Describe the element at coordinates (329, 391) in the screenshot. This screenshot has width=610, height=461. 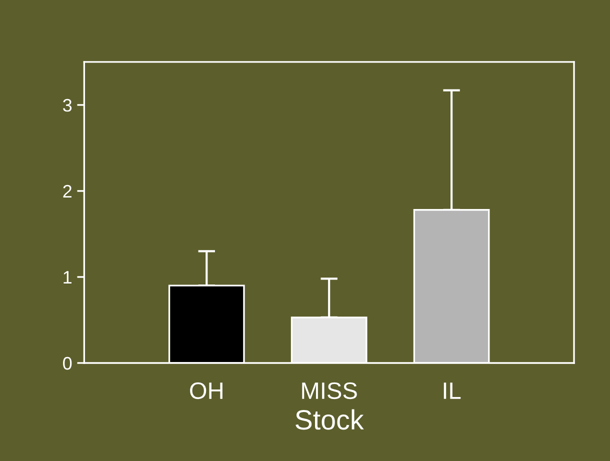
I see `x-tick-label: MISS` at that location.